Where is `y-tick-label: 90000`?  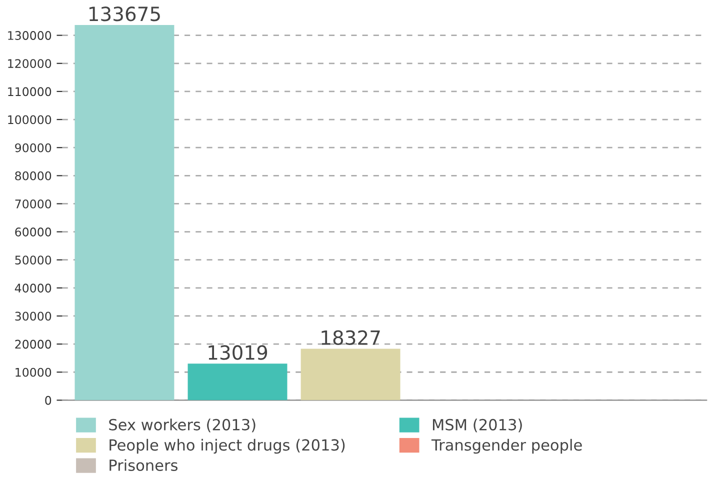 y-tick-label: 90000 is located at coordinates (33, 147).